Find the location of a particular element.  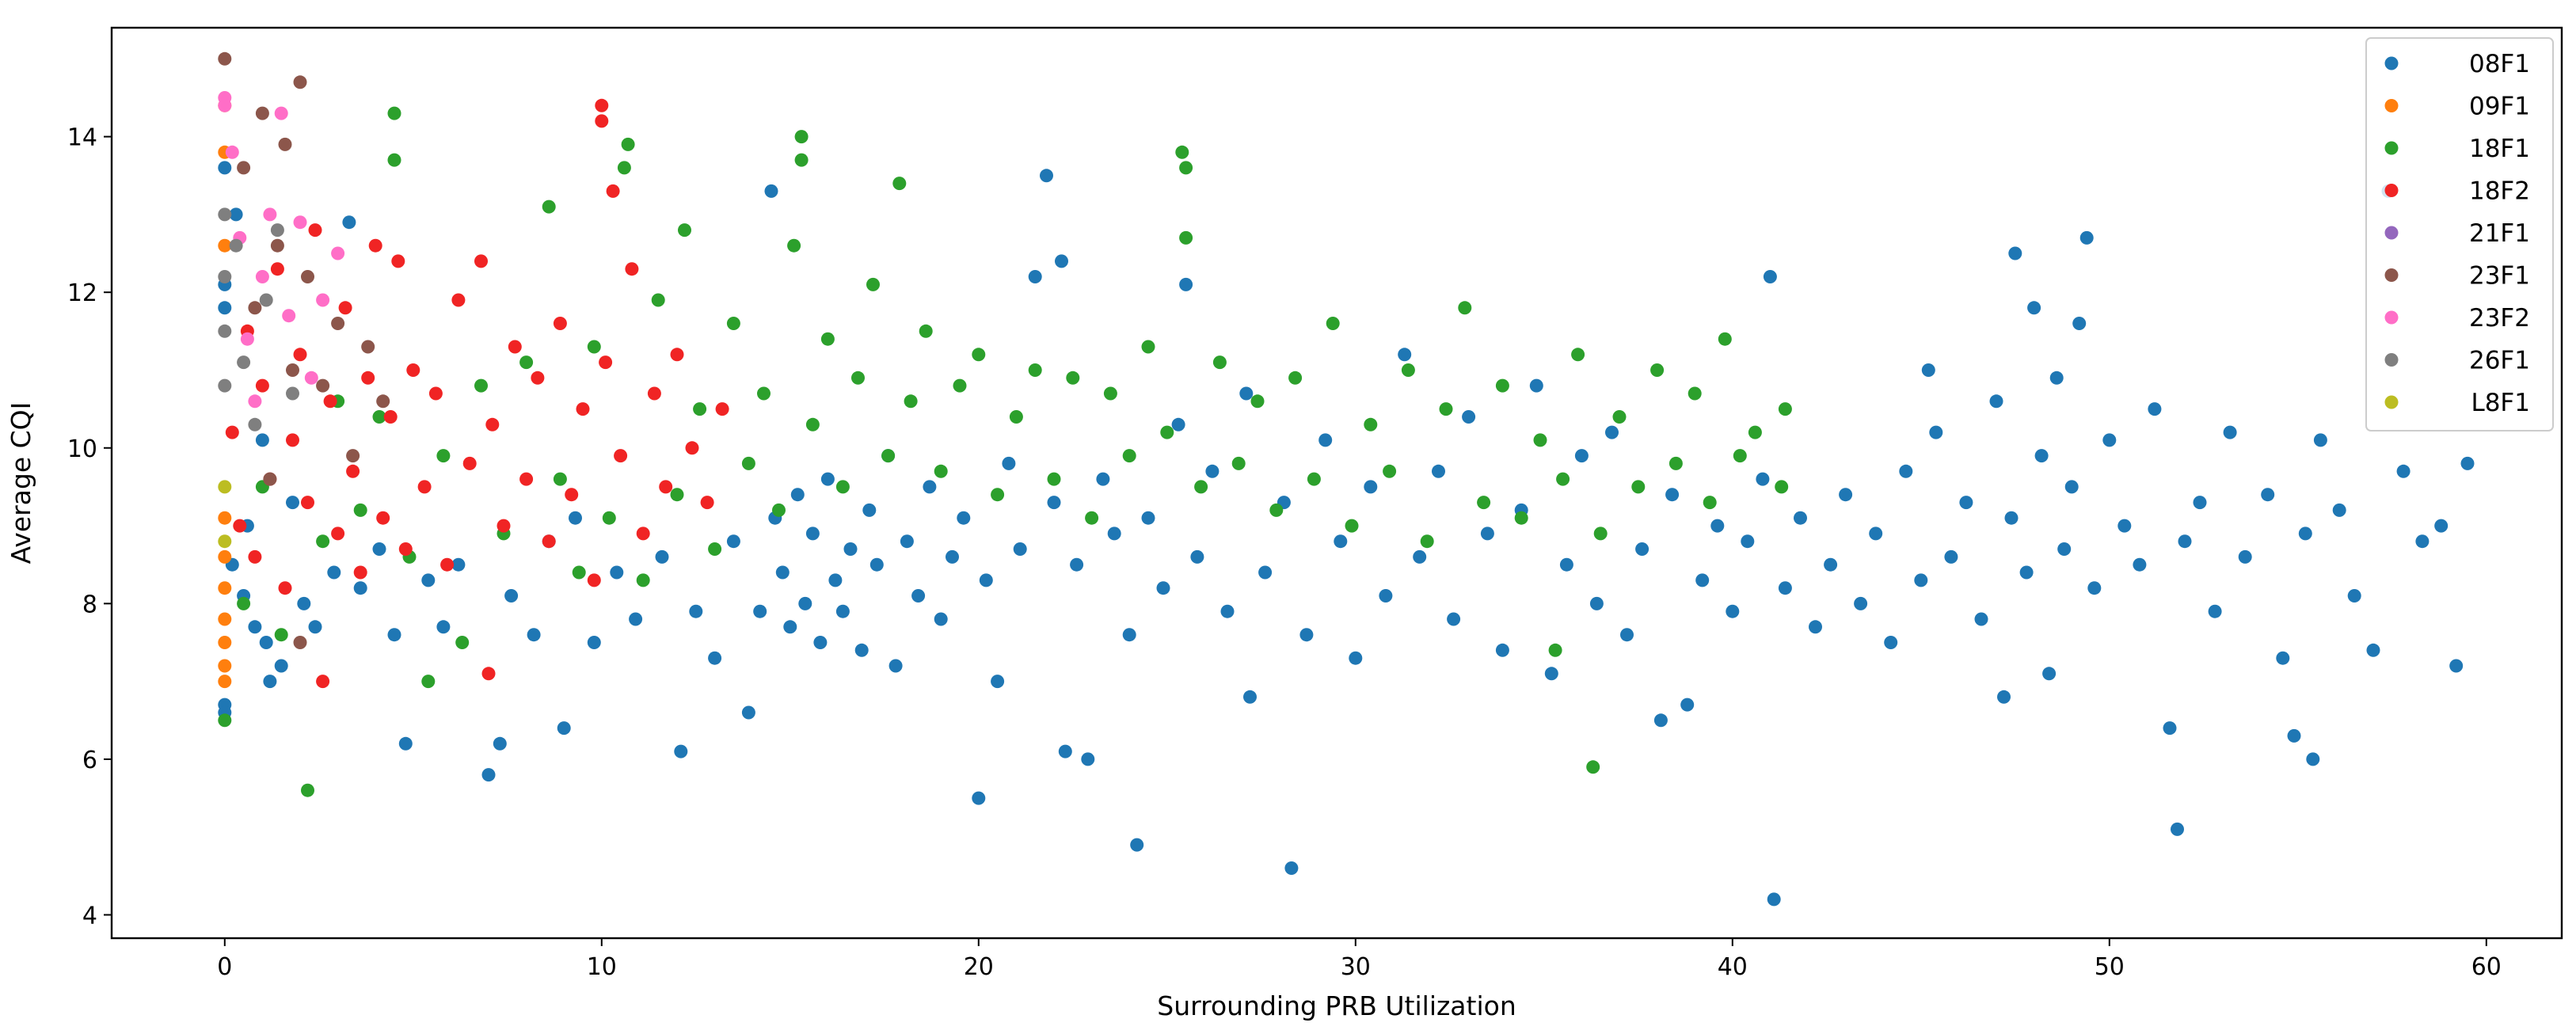

y-tick-label: 12 is located at coordinates (82, 293).